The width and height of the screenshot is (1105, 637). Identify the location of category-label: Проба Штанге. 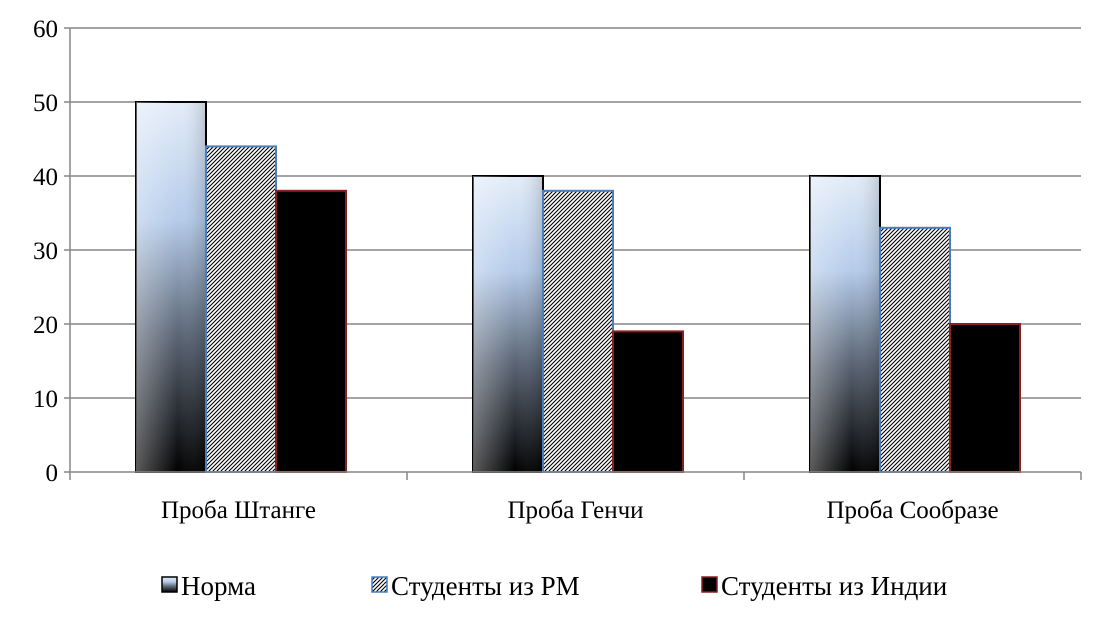
(238, 510).